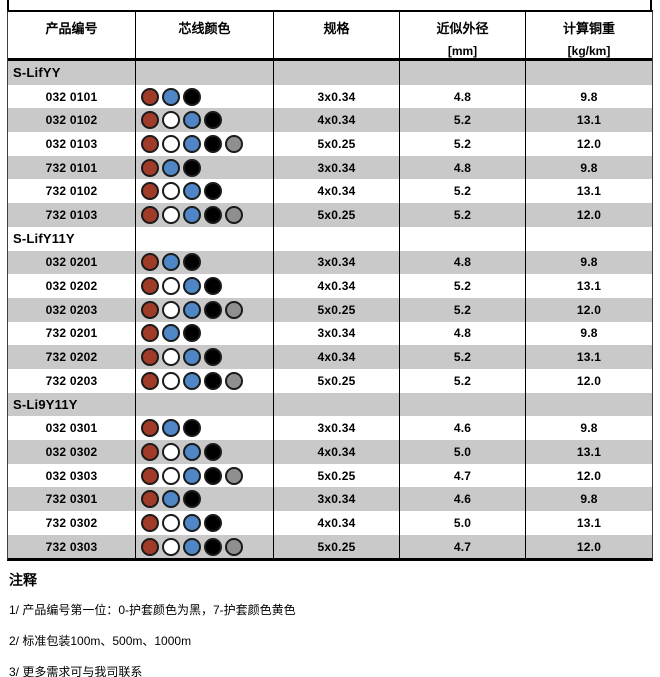 The width and height of the screenshot is (660, 677). Describe the element at coordinates (72, 238) in the screenshot. I see `section-name: S-LifY11Y` at that location.